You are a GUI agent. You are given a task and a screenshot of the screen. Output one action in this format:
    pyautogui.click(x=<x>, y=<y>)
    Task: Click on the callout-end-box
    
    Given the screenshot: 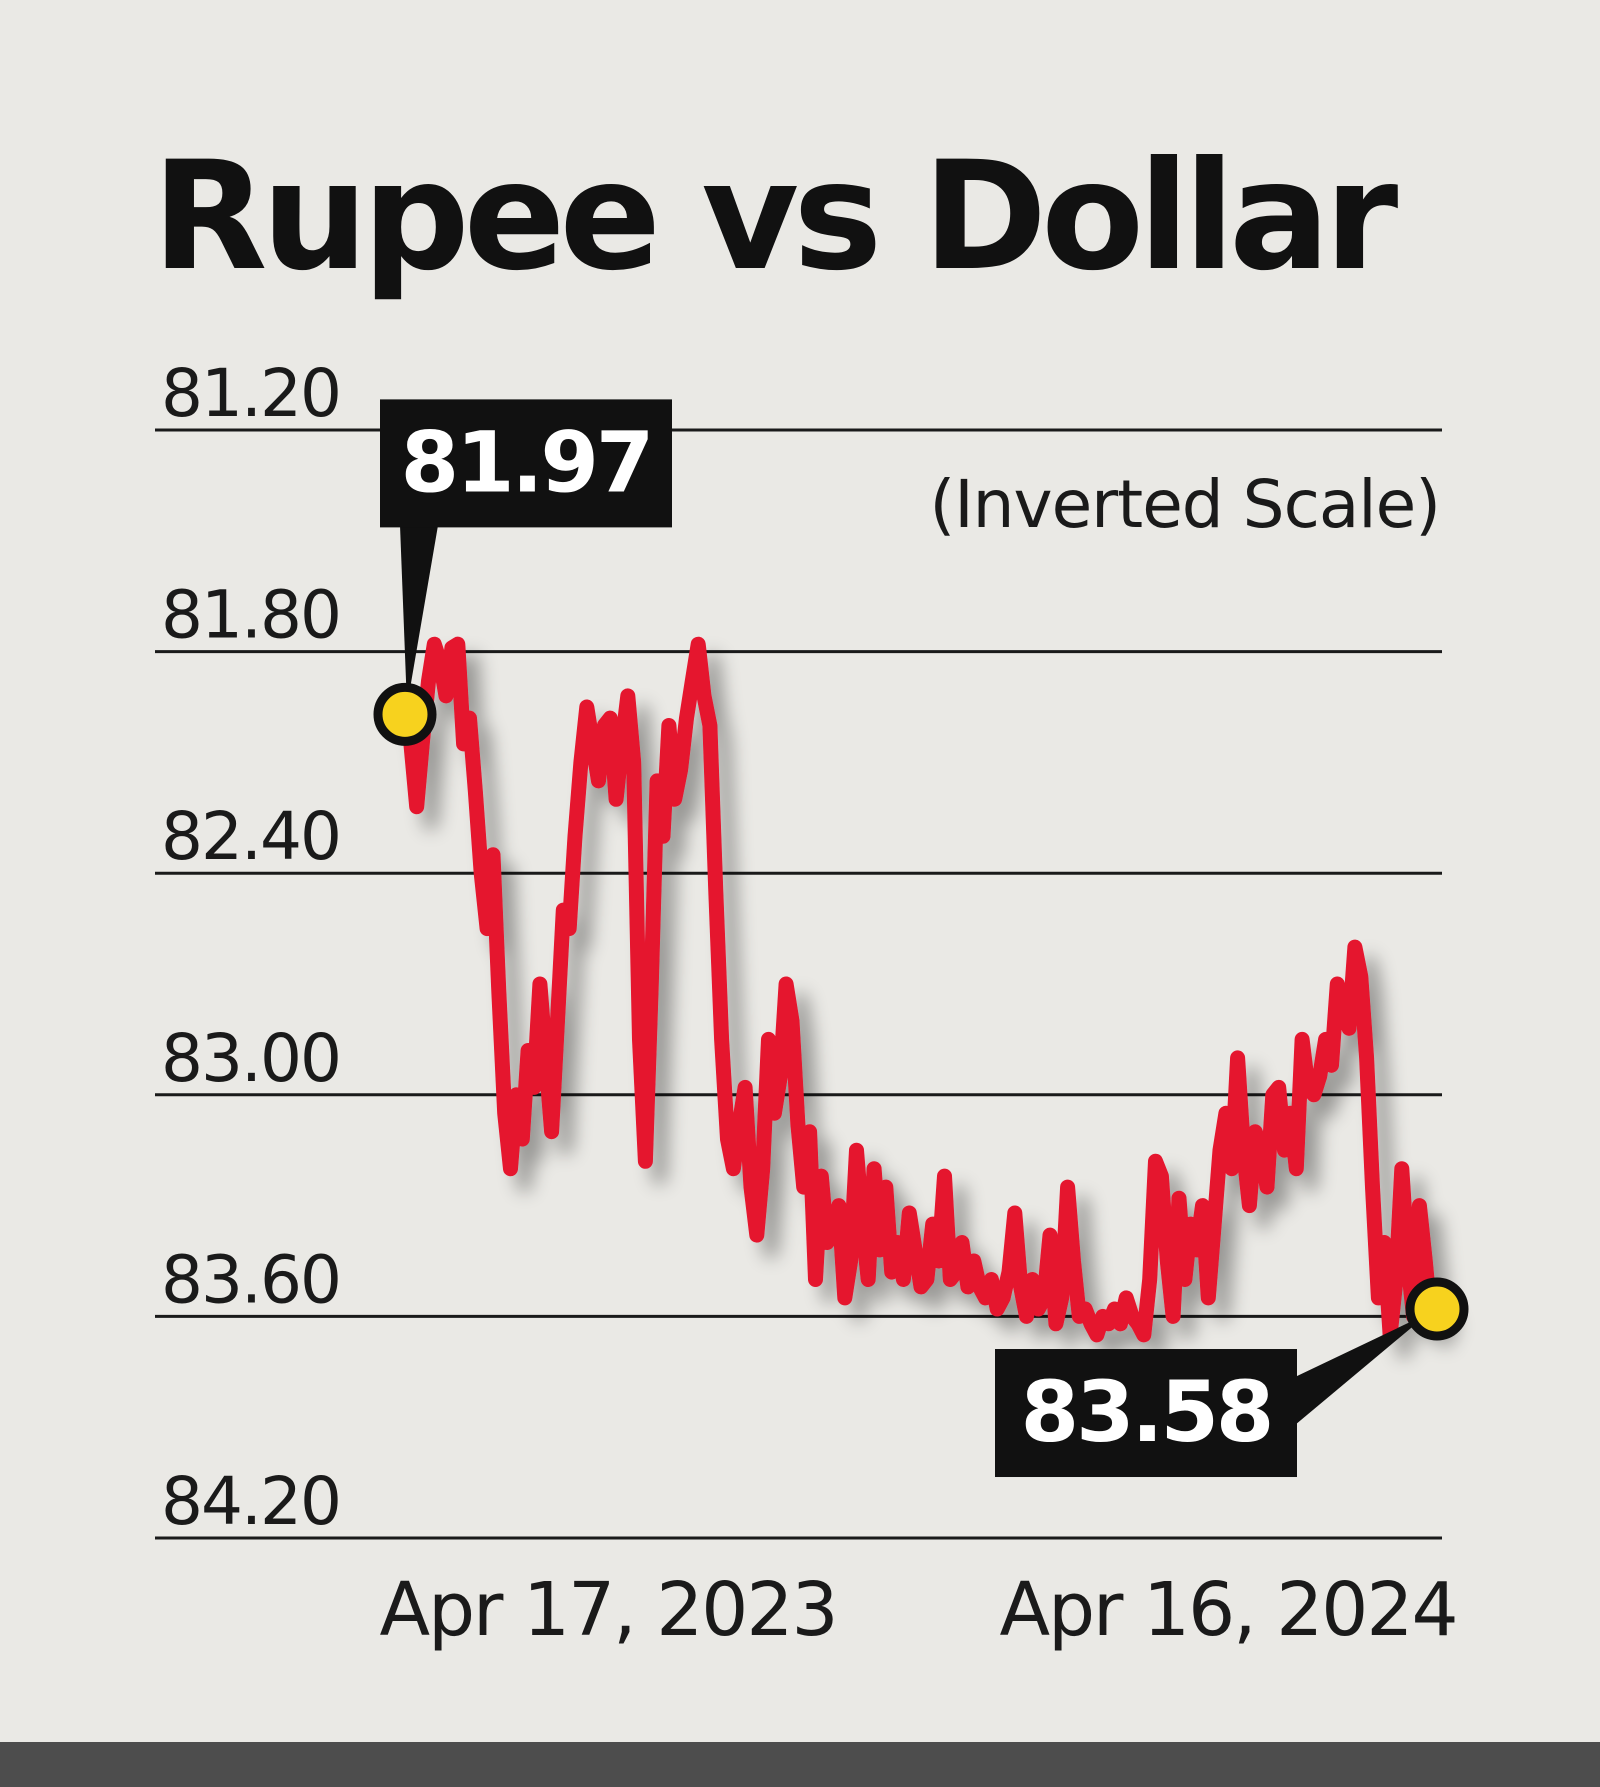 What is the action you would take?
    pyautogui.click(x=1146, y=1413)
    